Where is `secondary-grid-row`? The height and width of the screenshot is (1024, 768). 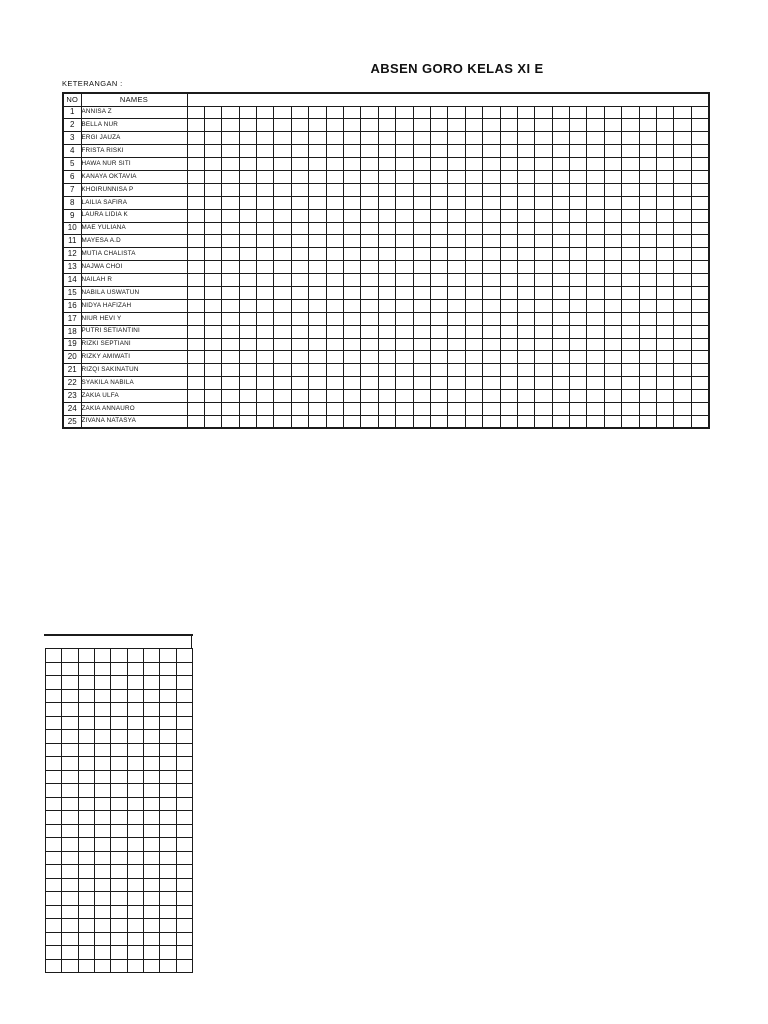 secondary-grid-row is located at coordinates (119, 668).